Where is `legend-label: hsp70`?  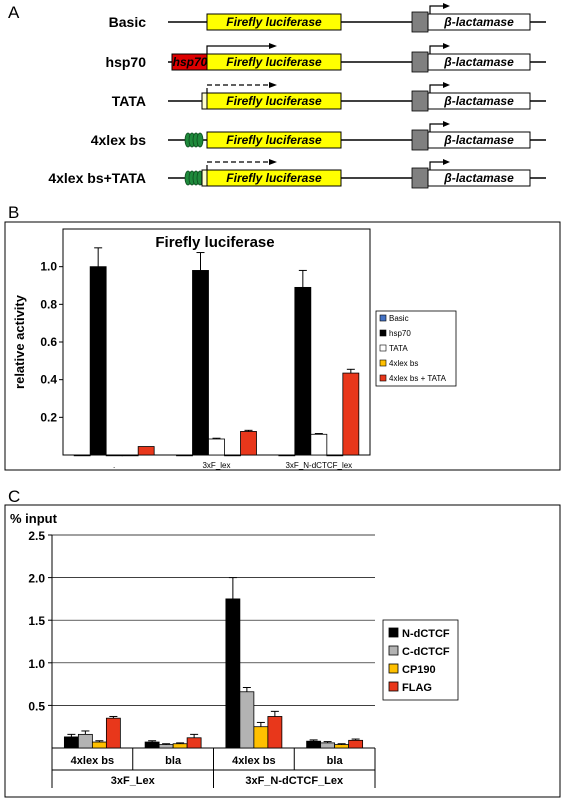 legend-label: hsp70 is located at coordinates (400, 333).